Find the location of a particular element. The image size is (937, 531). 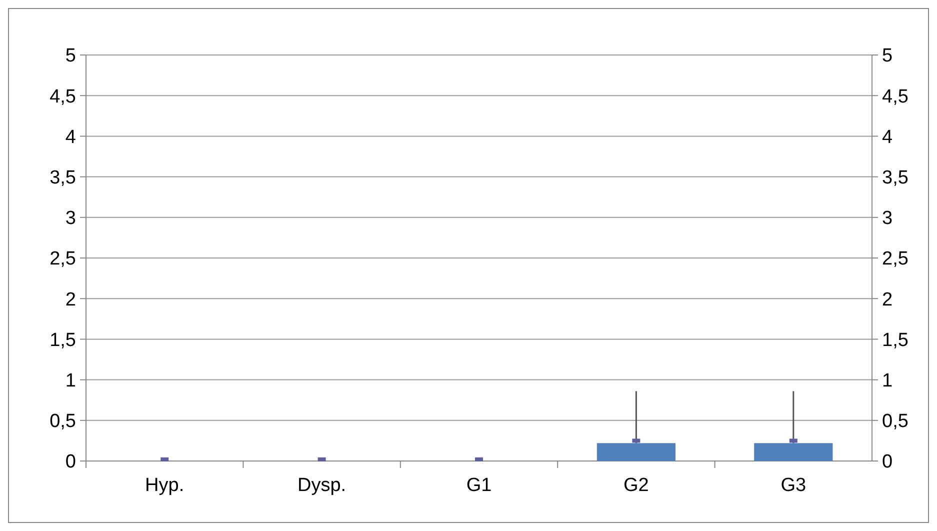

y2-tick-label: 1,5 is located at coordinates (895, 340).